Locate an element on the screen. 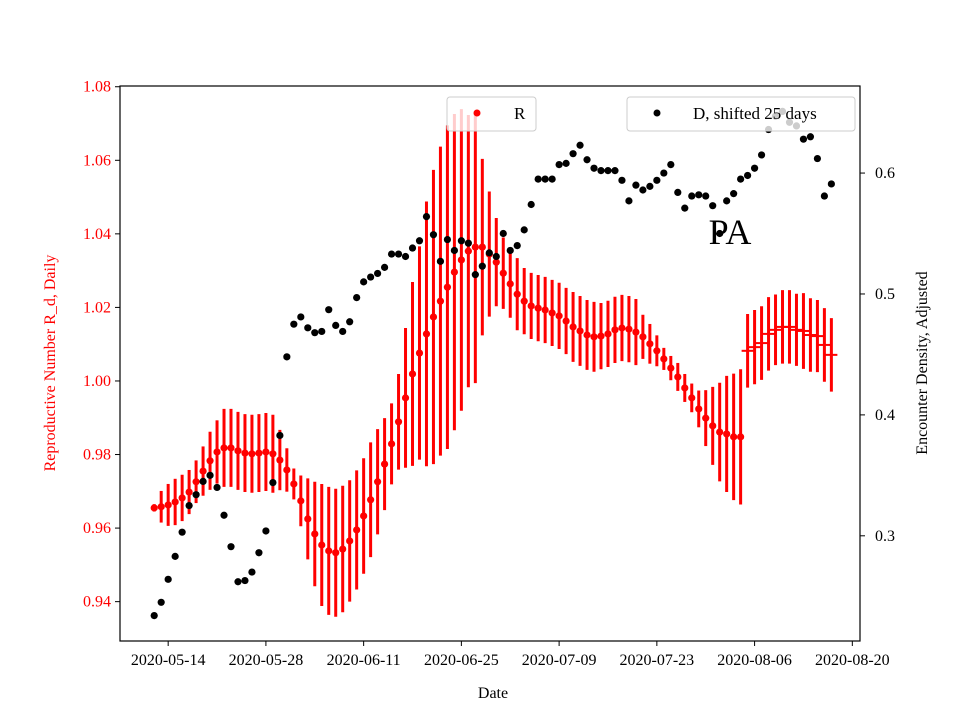  y-left-tick-label: 0.96 is located at coordinates (97, 528).